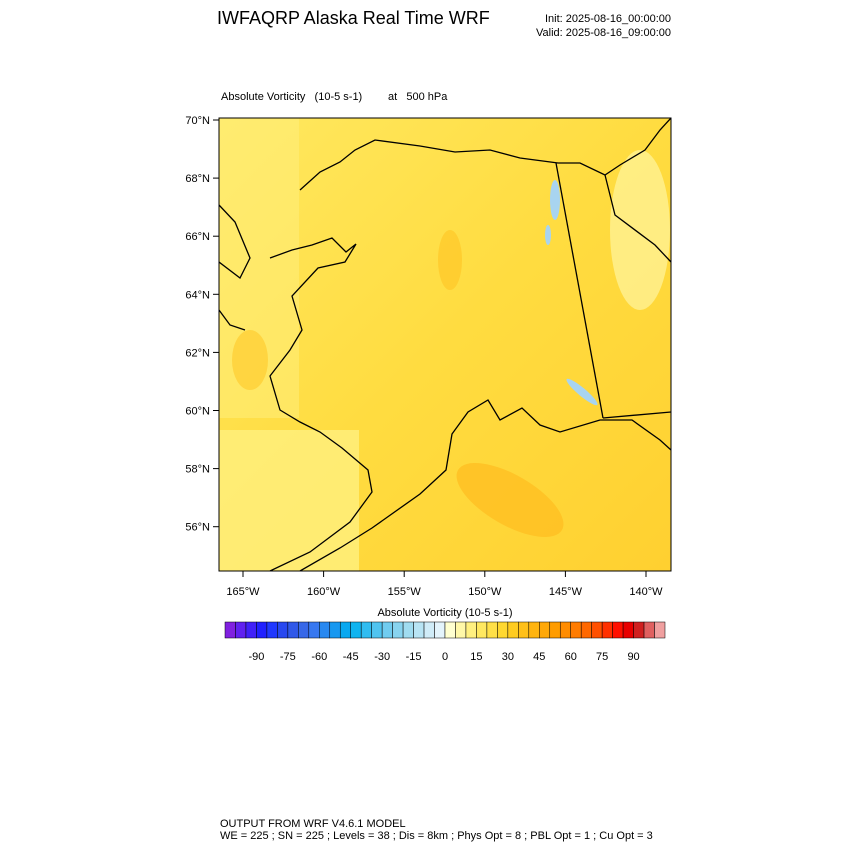  What do you see at coordinates (351, 657) in the screenshot?
I see `colorbar-tick-label: -45` at bounding box center [351, 657].